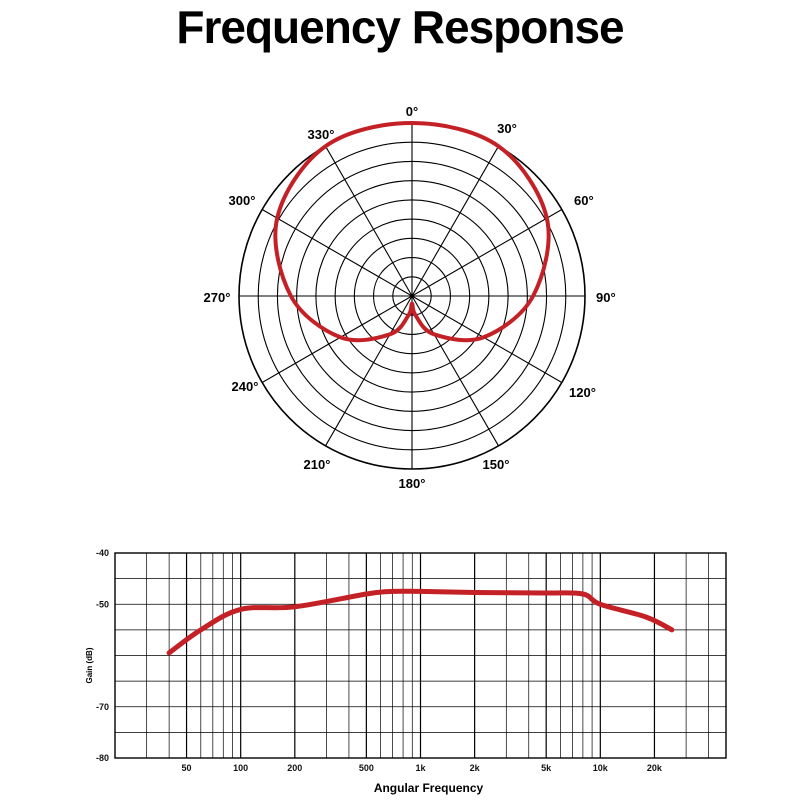 This screenshot has width=800, height=800. What do you see at coordinates (606, 297) in the screenshot?
I see `polar-angle-label: 90°` at bounding box center [606, 297].